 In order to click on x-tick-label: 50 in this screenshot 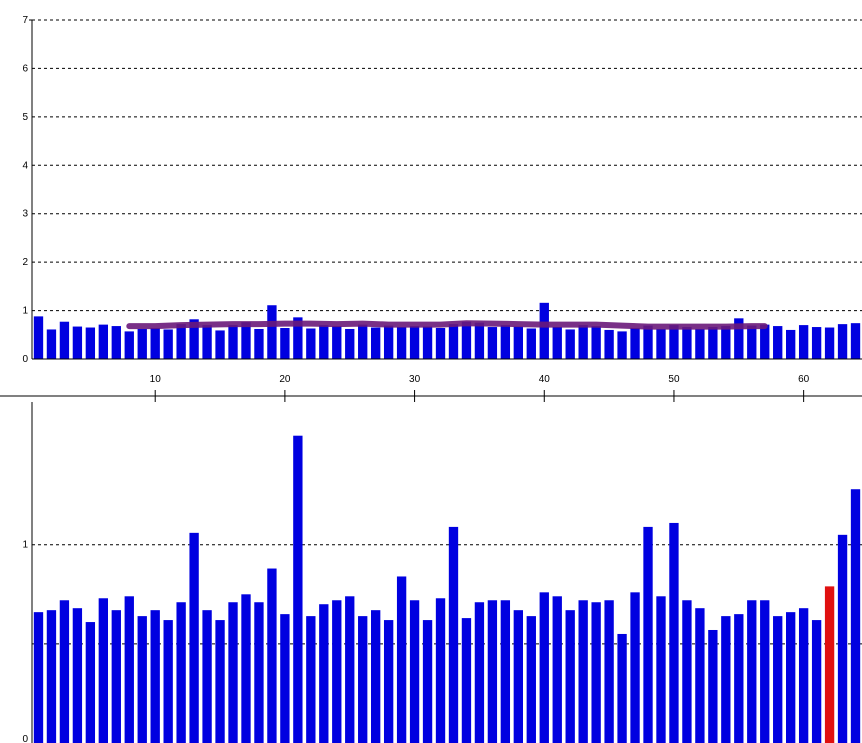, I will do `click(674, 379)`.